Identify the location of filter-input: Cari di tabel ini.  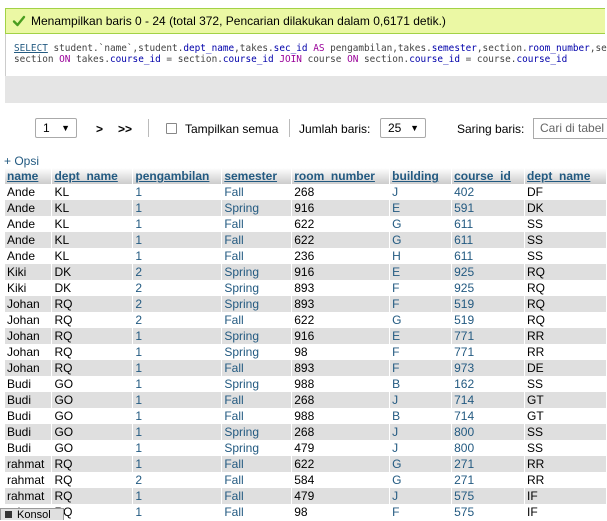
(570, 128).